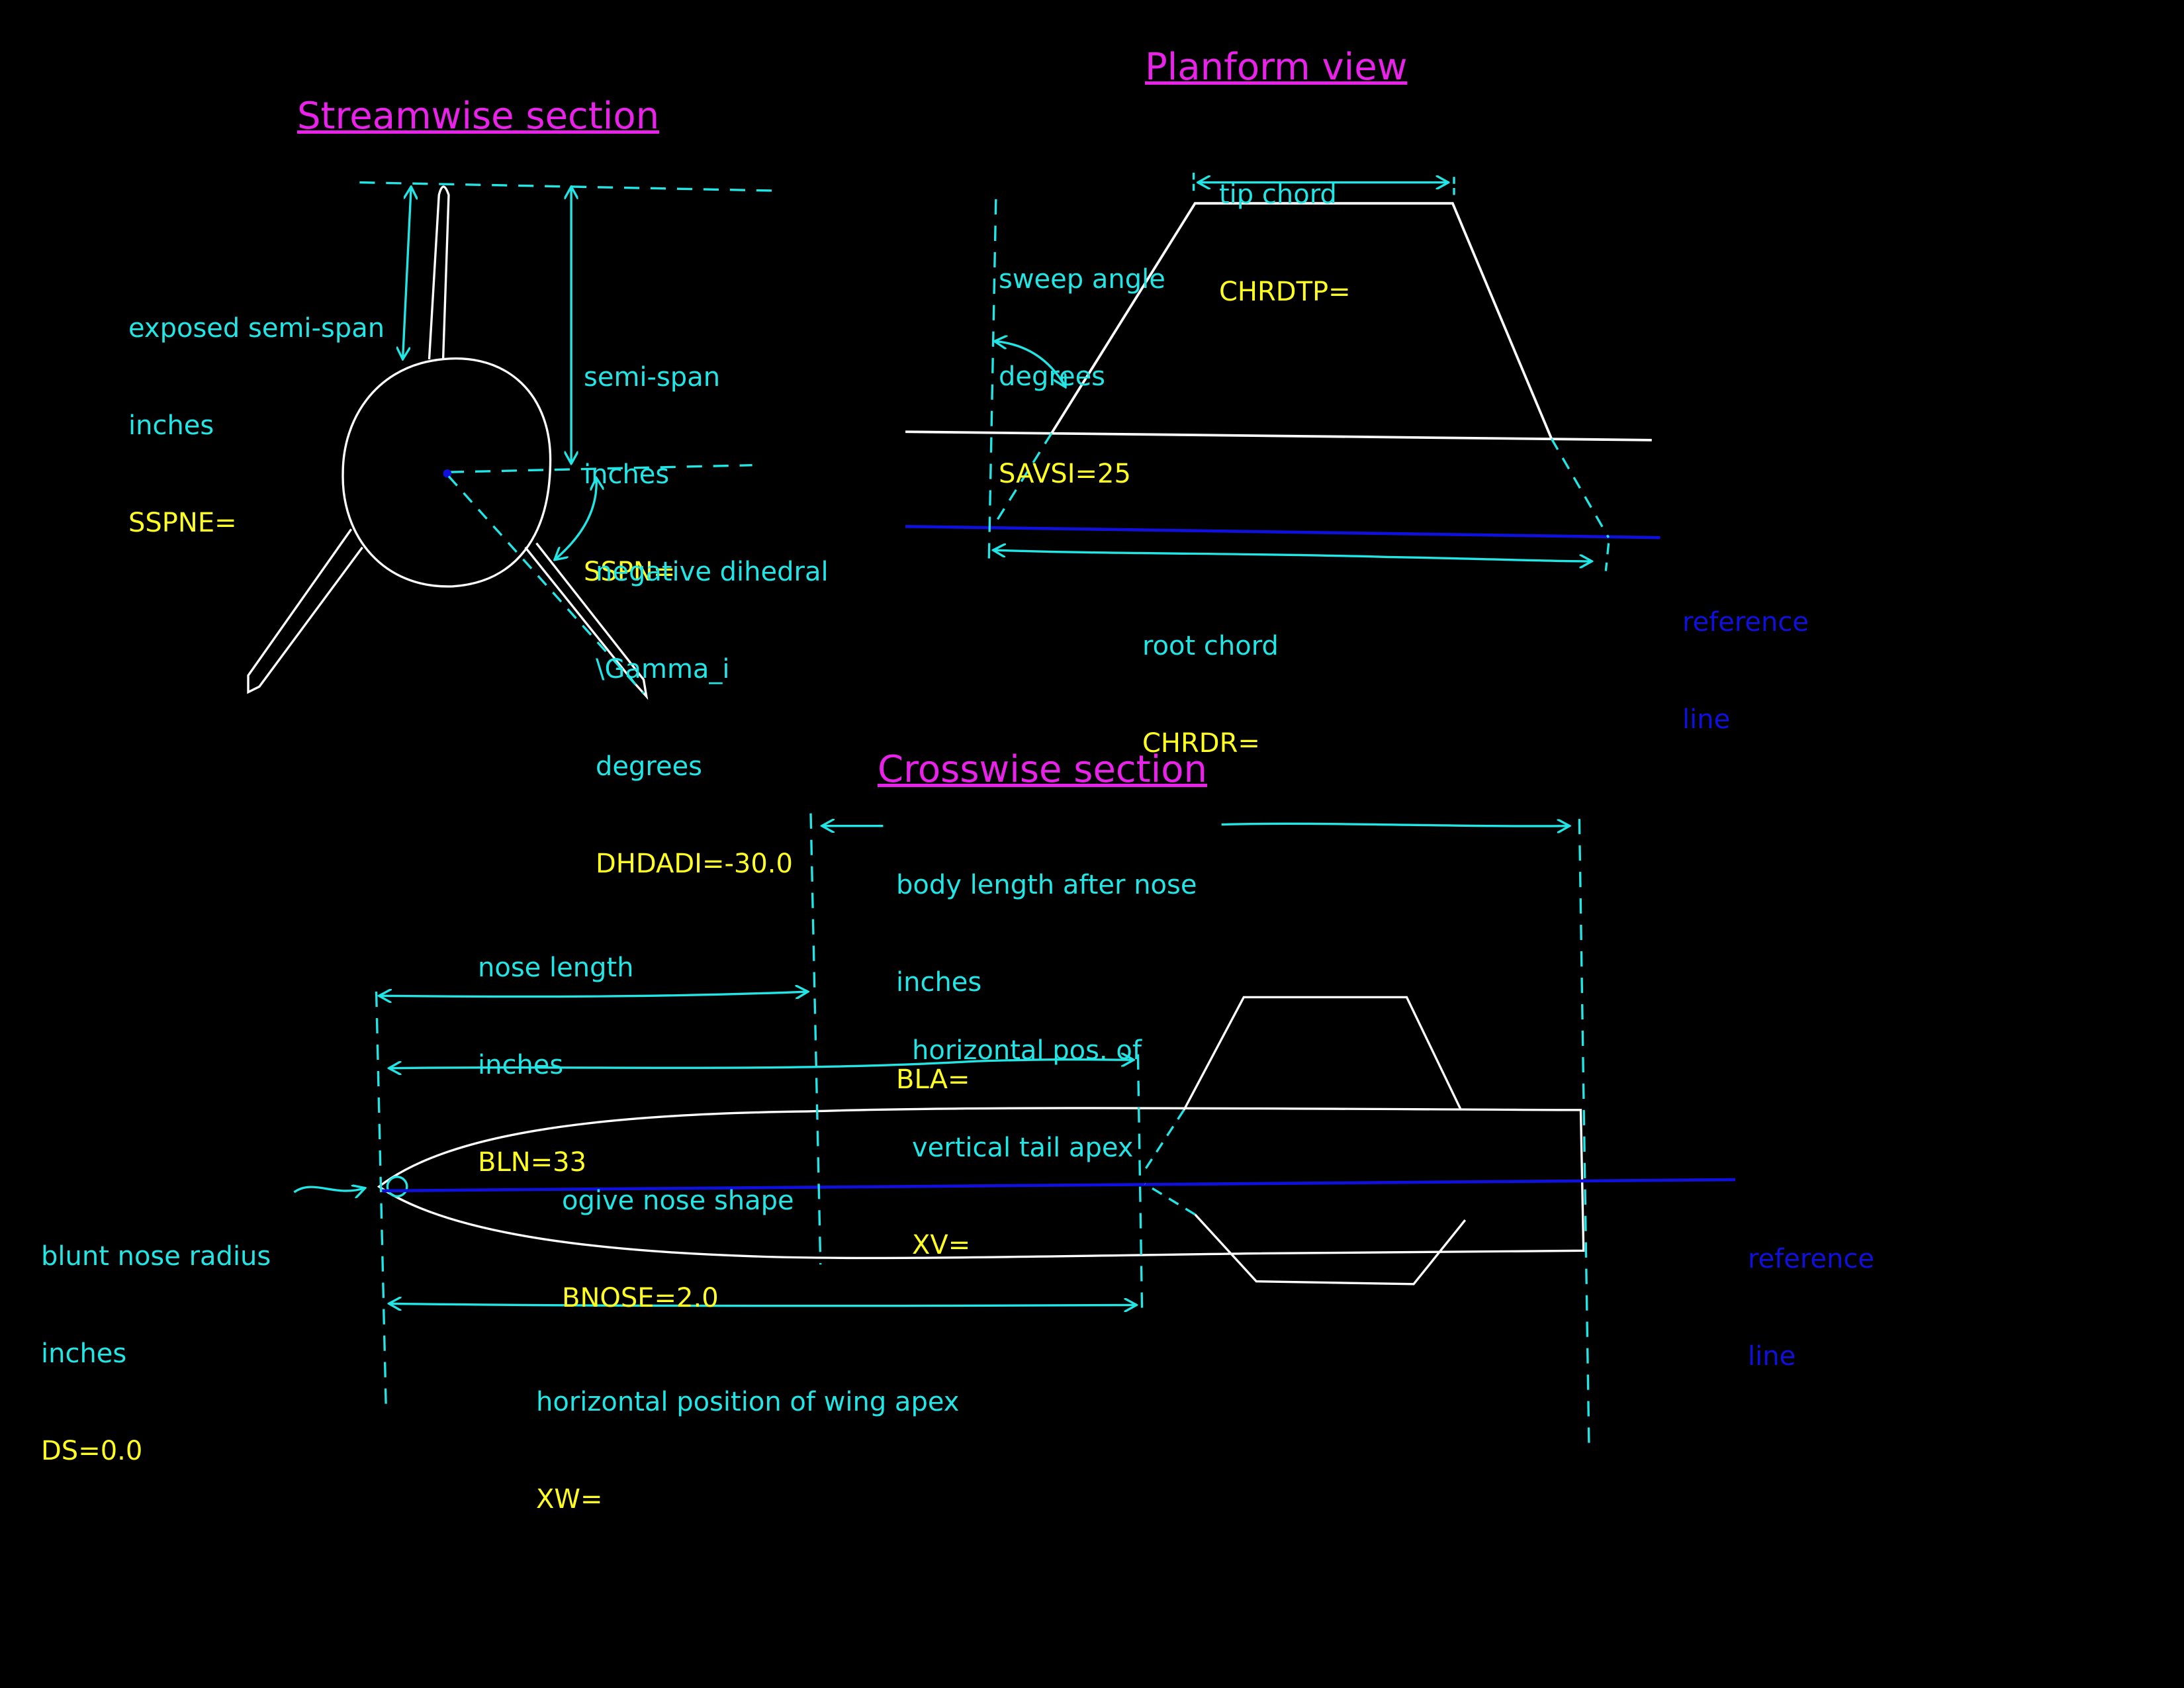  Describe the element at coordinates (521, 1065) in the screenshot. I see `nose-length-label-line2: inches` at that location.